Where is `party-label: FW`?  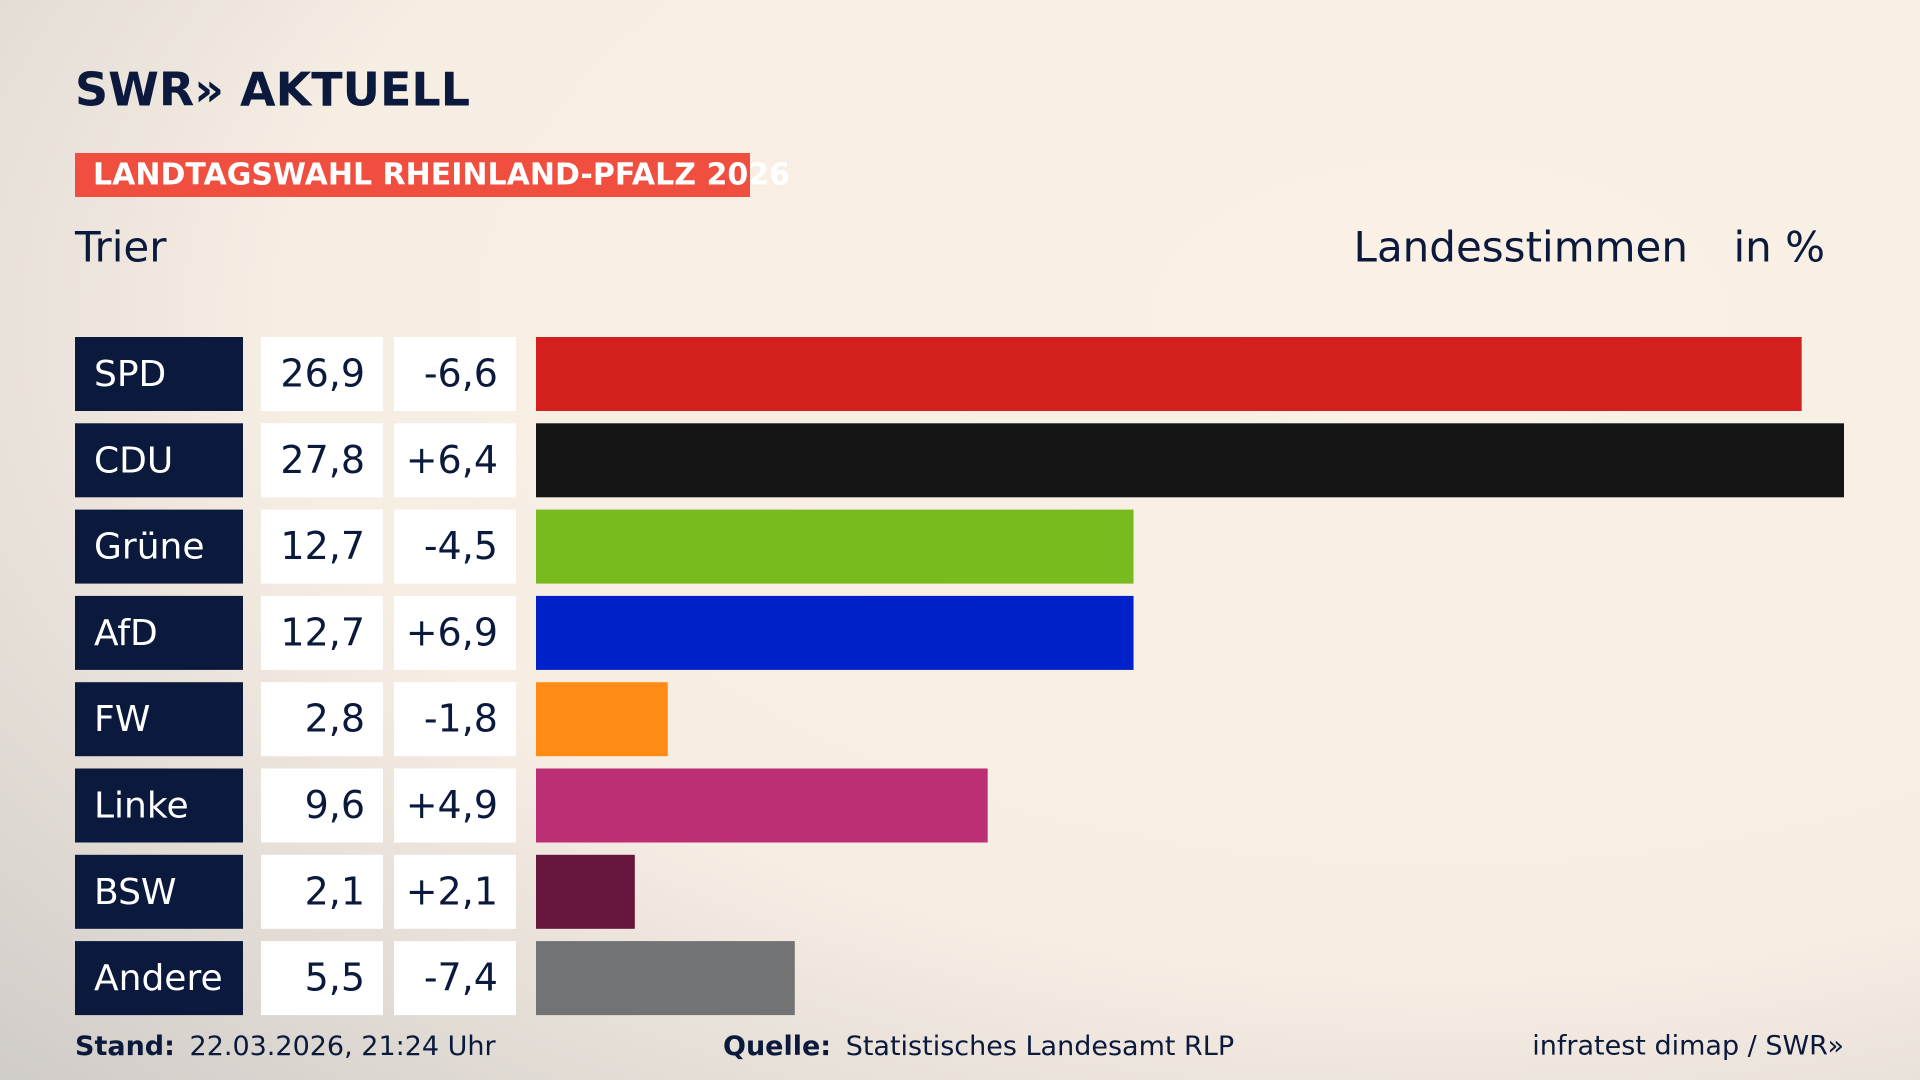
party-label: FW is located at coordinates (122, 719).